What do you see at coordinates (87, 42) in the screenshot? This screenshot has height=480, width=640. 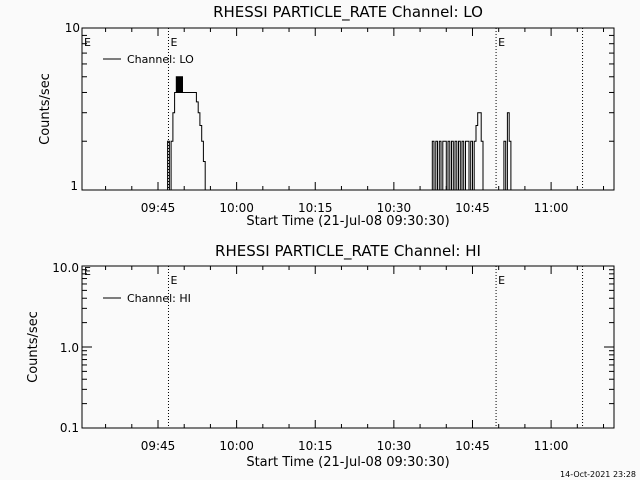 I see `left-marker-label-lo: E` at bounding box center [87, 42].